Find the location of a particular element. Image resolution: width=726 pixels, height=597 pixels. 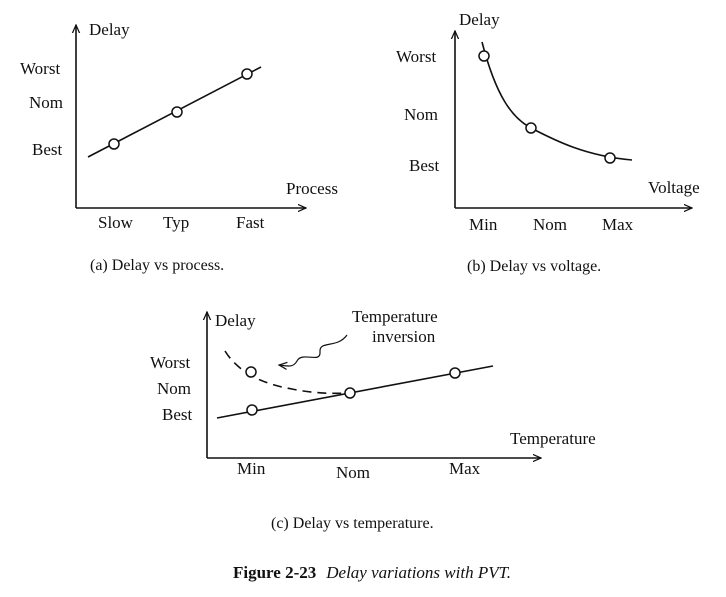

figure-number: Figure 2-23 is located at coordinates (274, 572).